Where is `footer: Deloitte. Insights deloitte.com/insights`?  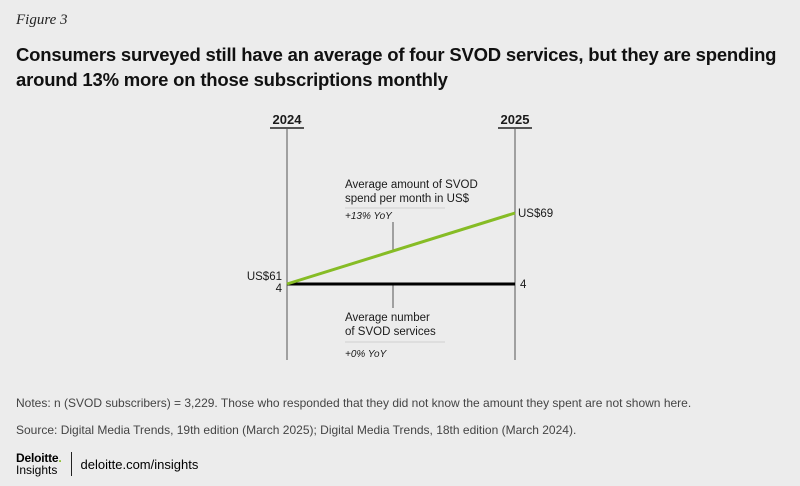
footer: Deloitte. Insights deloitte.com/insights is located at coordinates (107, 464).